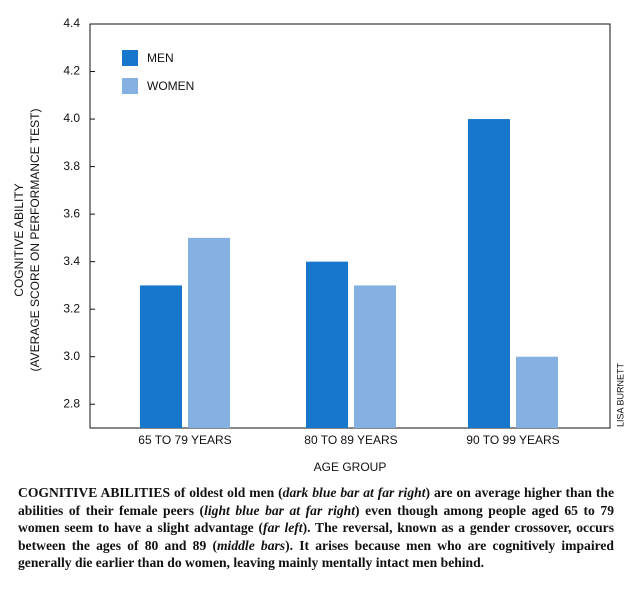 This screenshot has height=598, width=628. Describe the element at coordinates (620, 394) in the screenshot. I see `credit: LISA BURNETT` at that location.